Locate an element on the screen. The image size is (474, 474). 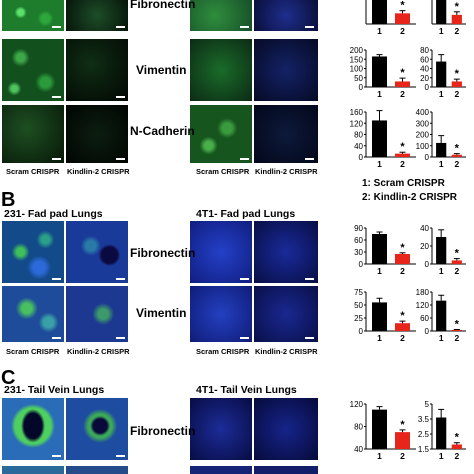
y-tick-label: 2.5 is located at coordinates (424, 434).